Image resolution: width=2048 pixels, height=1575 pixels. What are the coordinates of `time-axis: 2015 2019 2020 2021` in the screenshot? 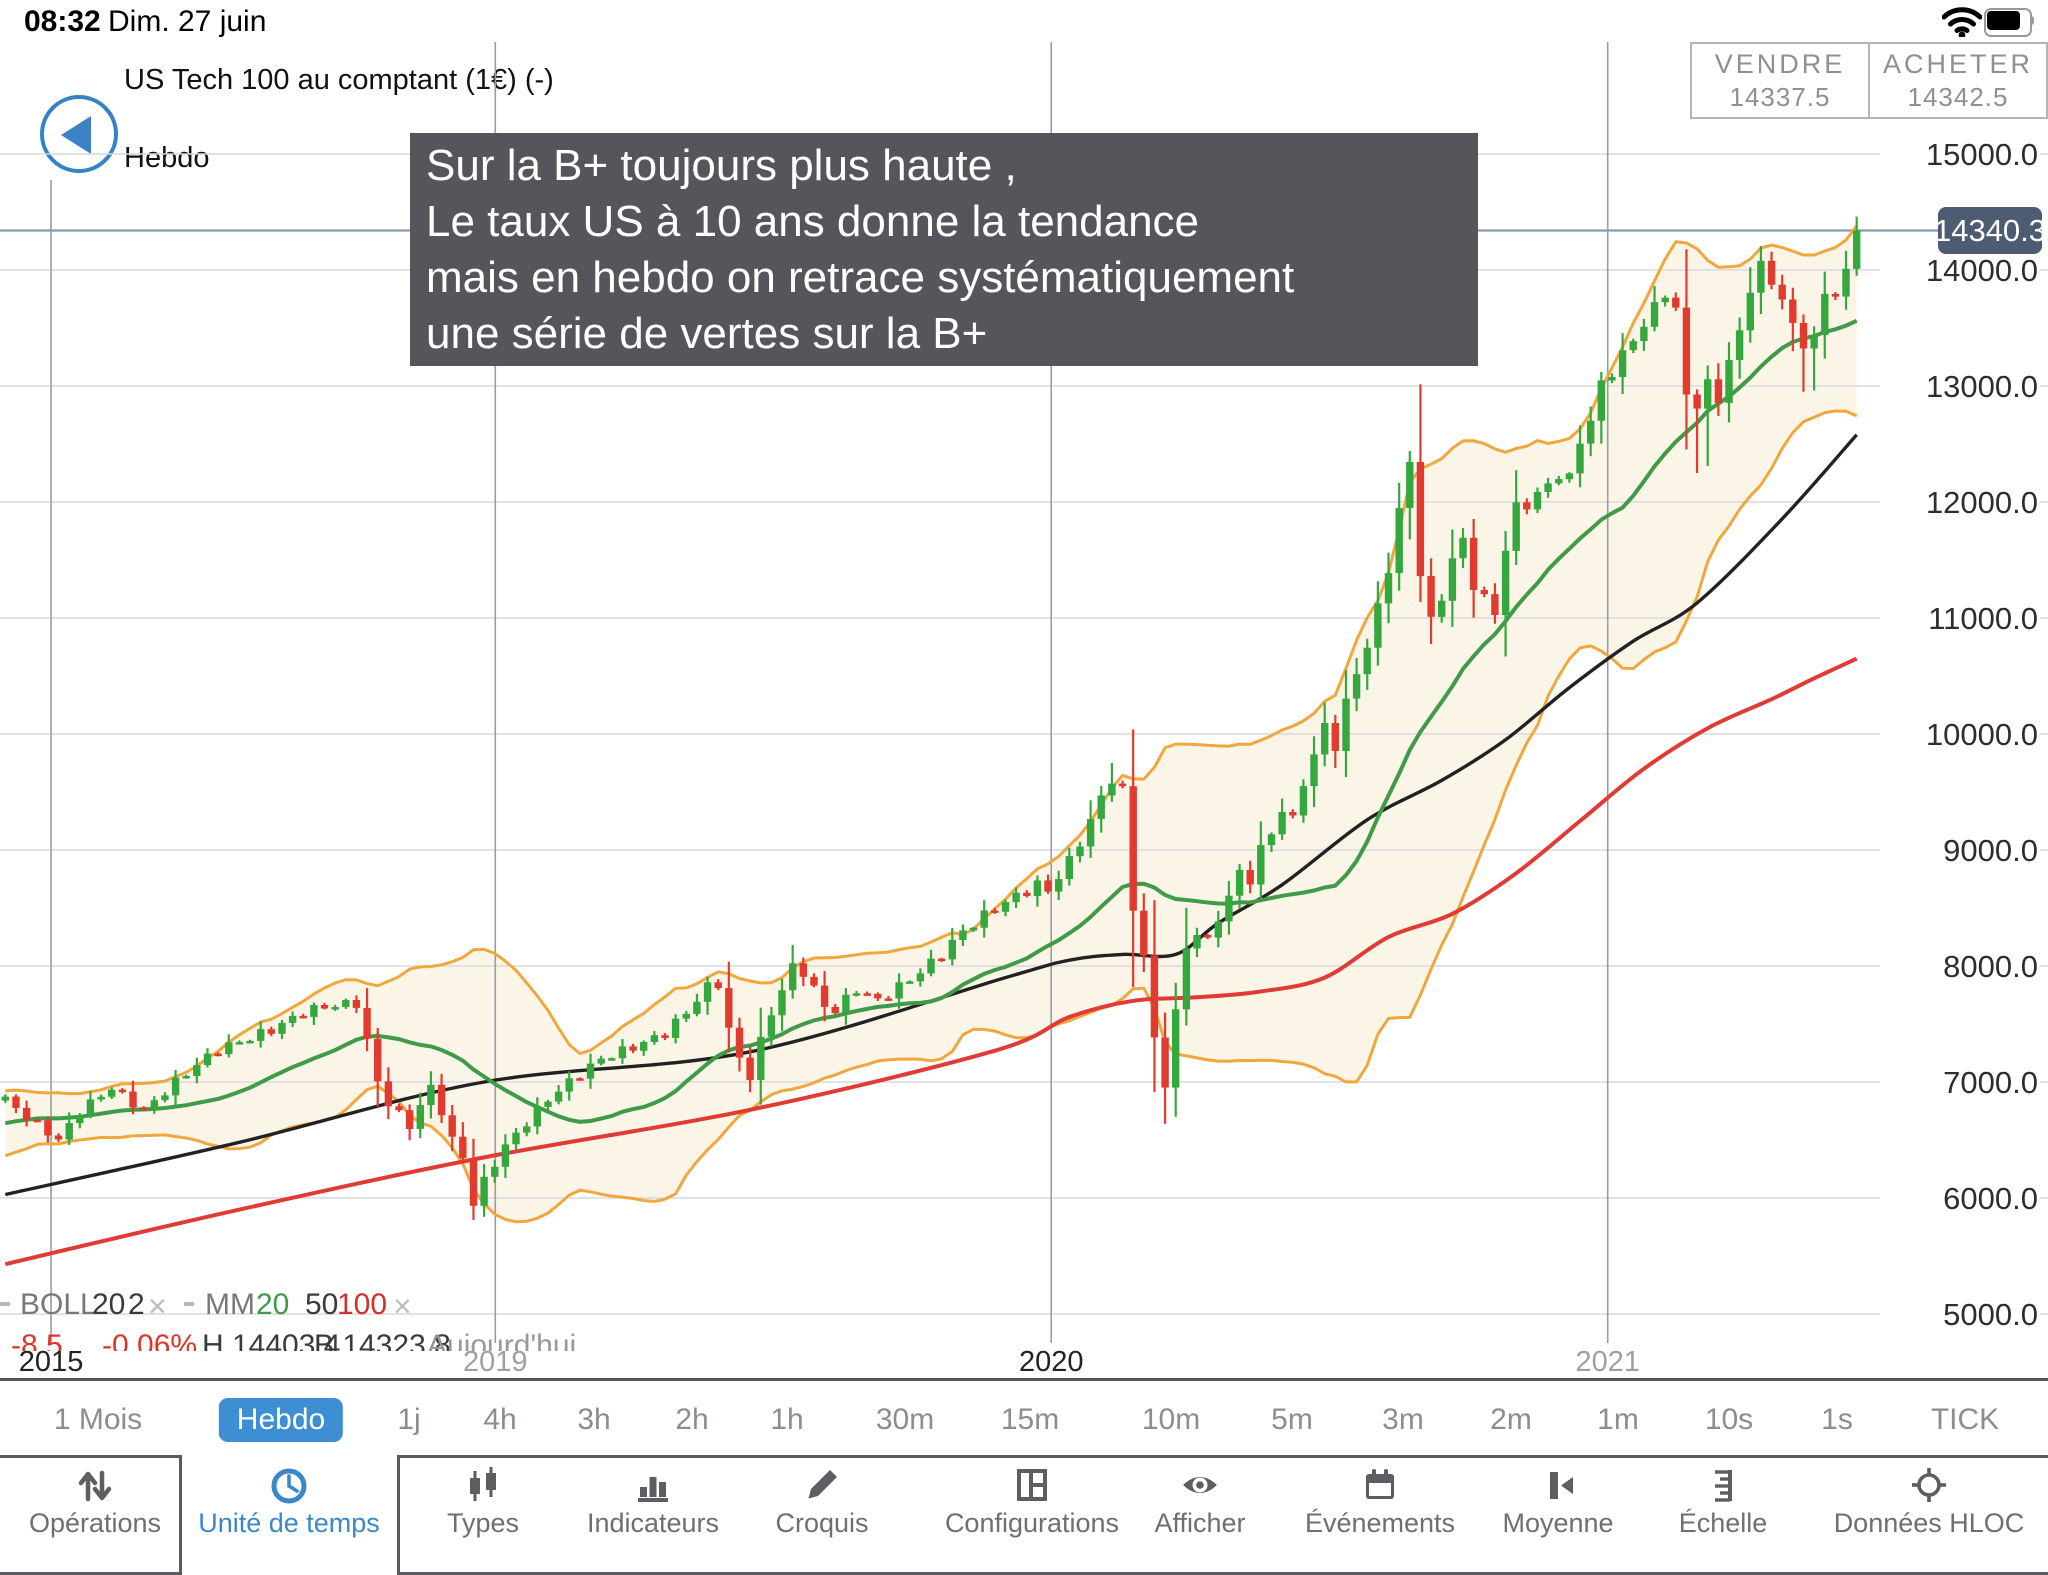 It's located at (1024, 1362).